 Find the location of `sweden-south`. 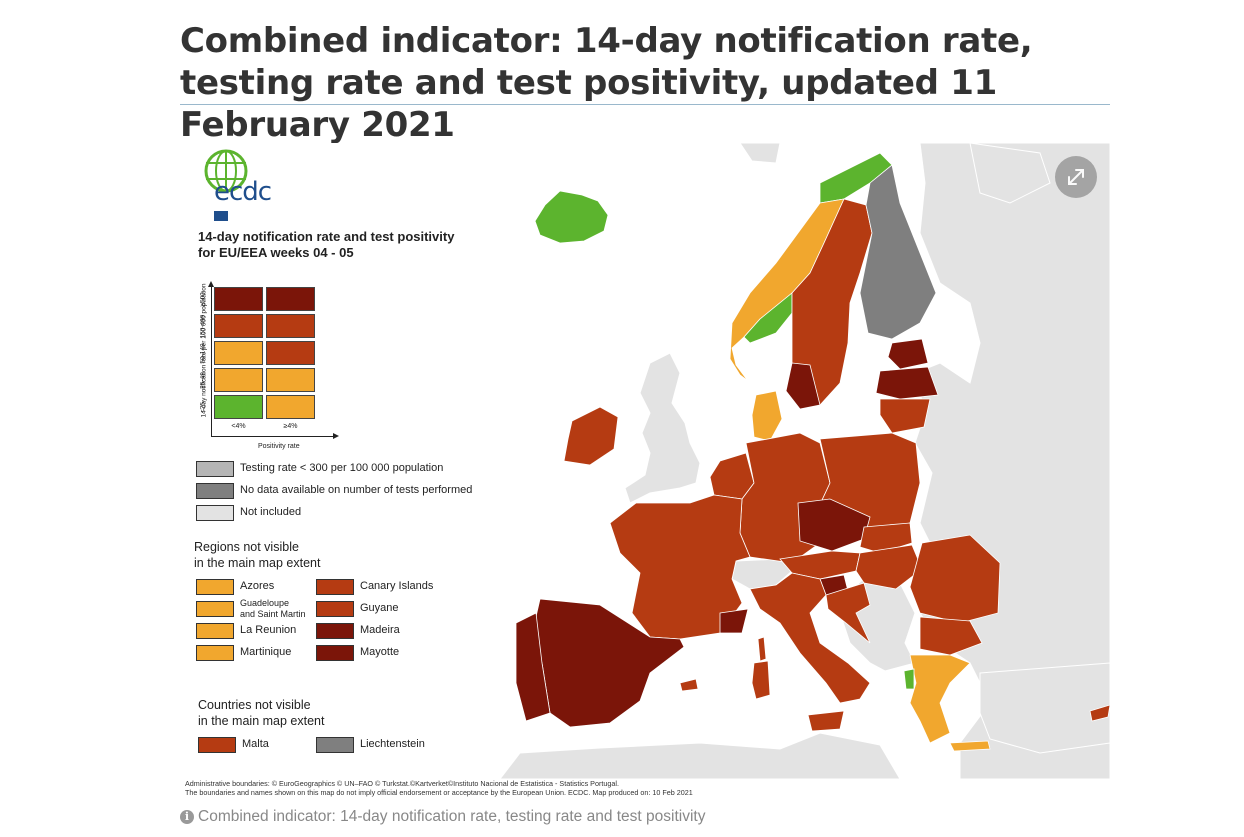

sweden-south is located at coordinates (803, 386).